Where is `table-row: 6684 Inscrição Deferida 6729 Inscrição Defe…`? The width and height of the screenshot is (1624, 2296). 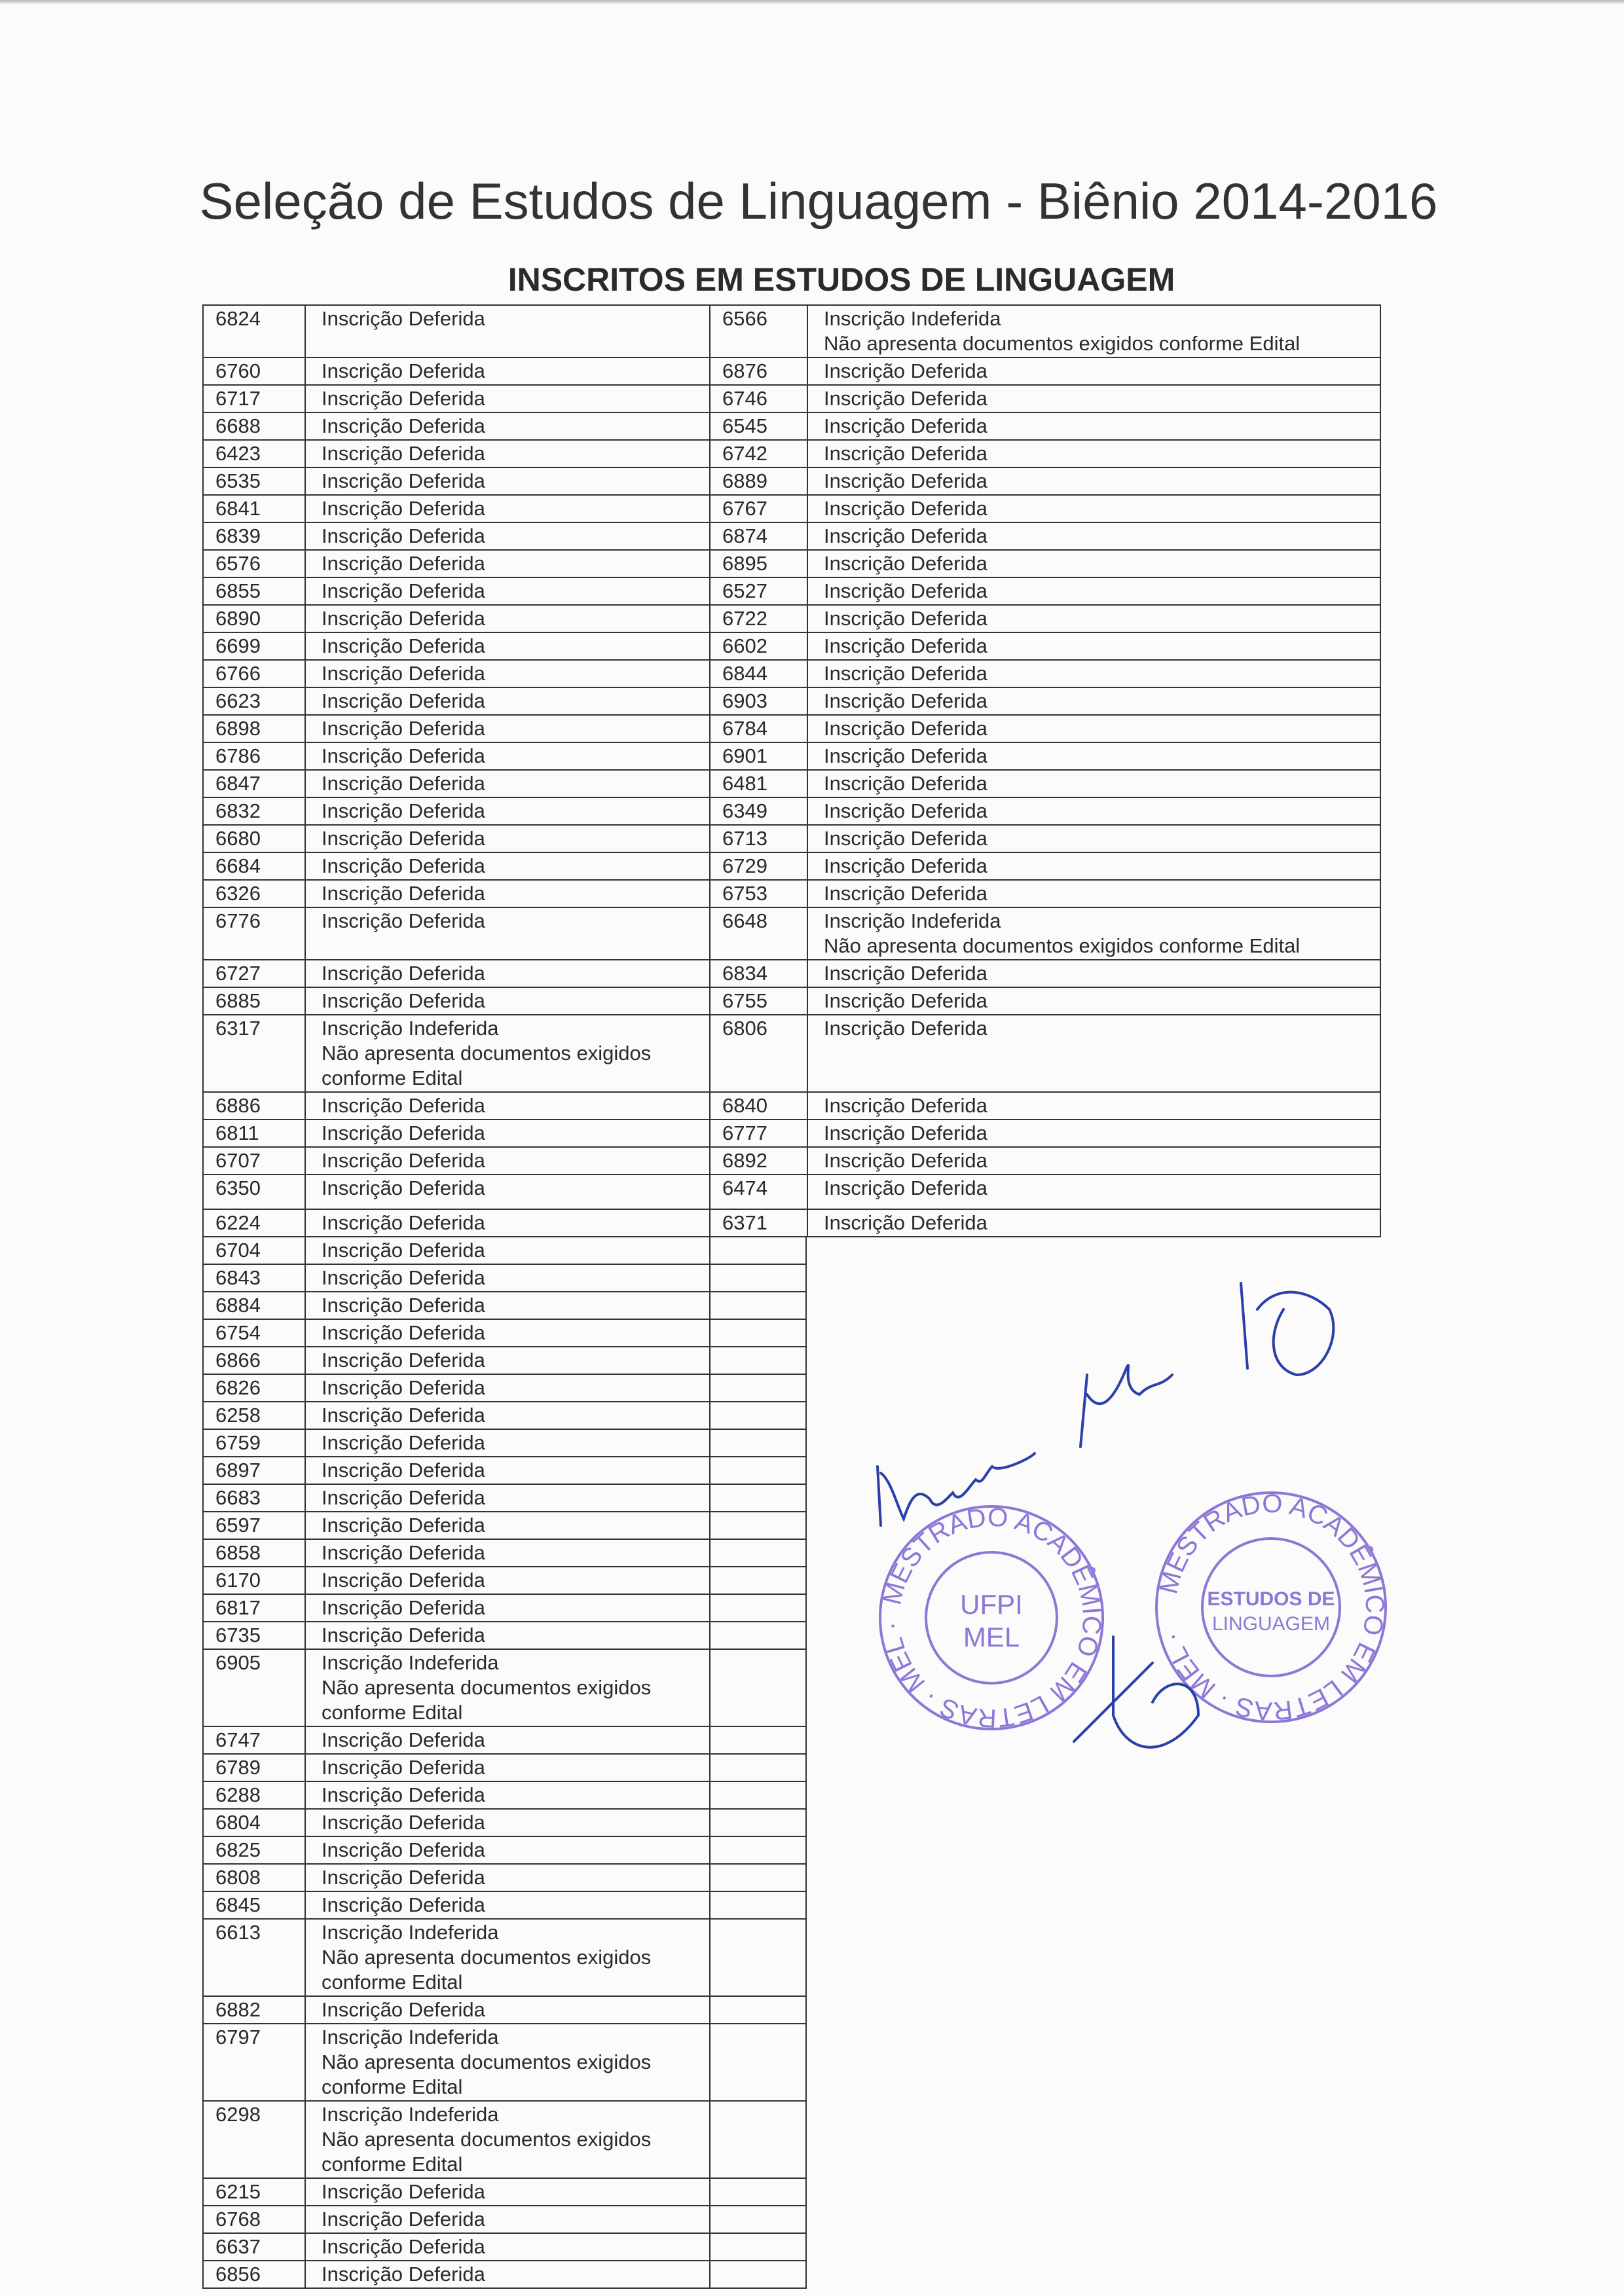 table-row: 6684 Inscrição Deferida 6729 Inscrição Defe… is located at coordinates (791, 867).